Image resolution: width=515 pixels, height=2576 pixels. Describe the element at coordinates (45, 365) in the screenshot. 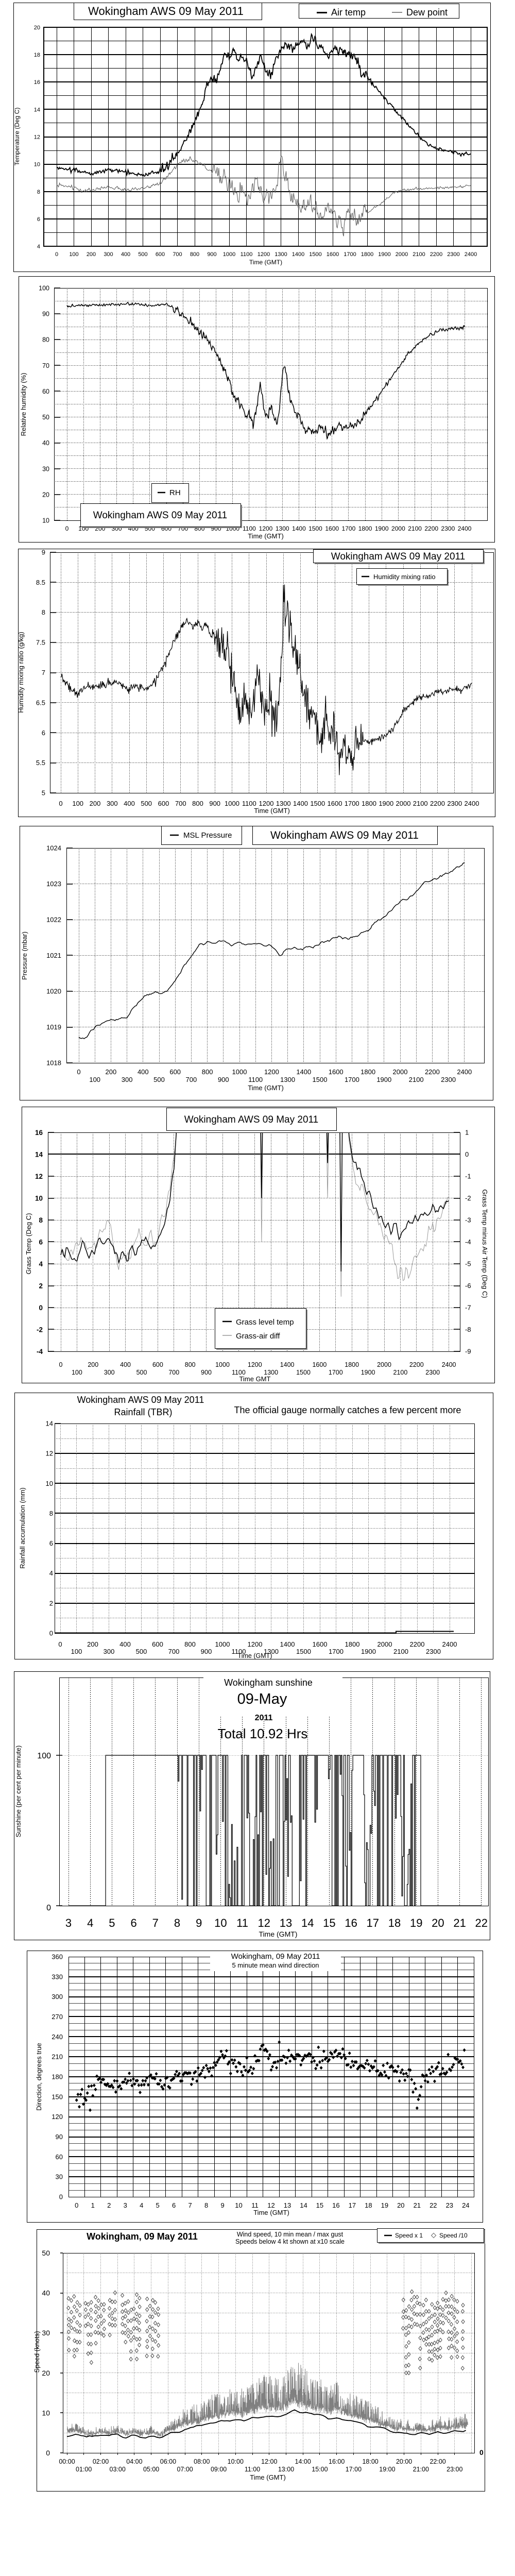

I see `svg-text: 70` at that location.